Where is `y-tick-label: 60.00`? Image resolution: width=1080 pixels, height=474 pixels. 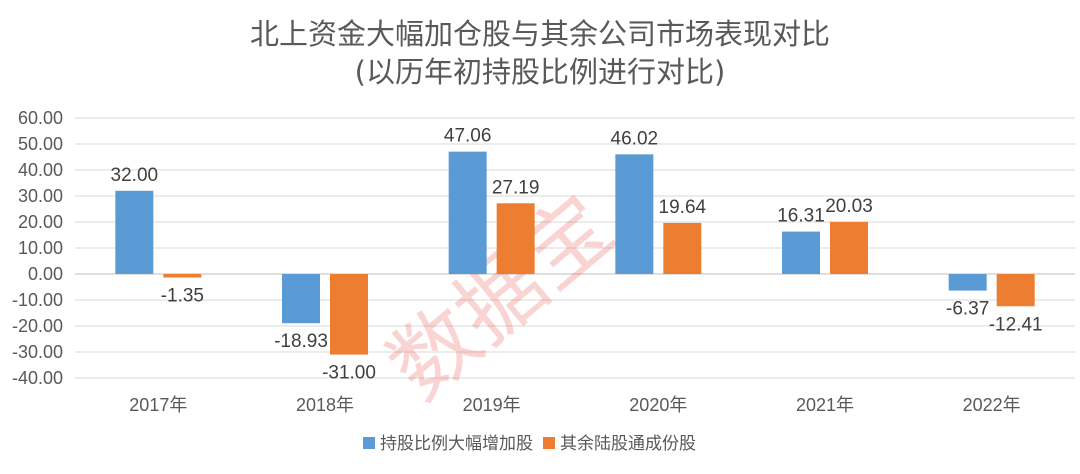
y-tick-label: 60.00 is located at coordinates (40, 118).